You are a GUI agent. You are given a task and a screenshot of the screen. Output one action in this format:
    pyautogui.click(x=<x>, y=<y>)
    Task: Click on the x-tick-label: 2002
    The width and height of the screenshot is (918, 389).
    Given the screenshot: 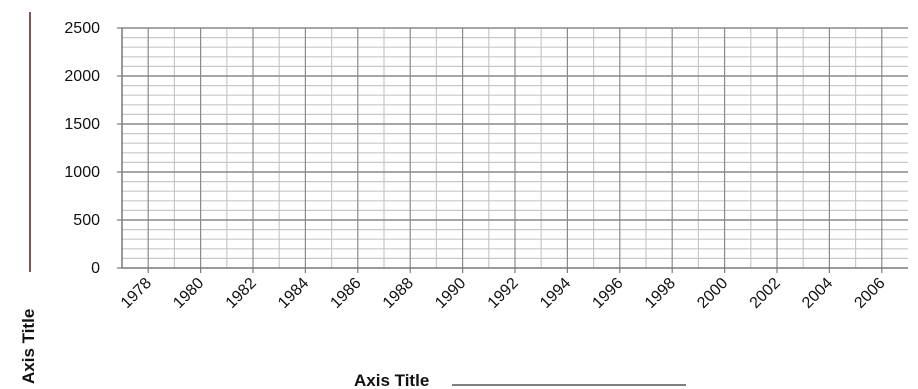 What is the action you would take?
    pyautogui.click(x=765, y=293)
    